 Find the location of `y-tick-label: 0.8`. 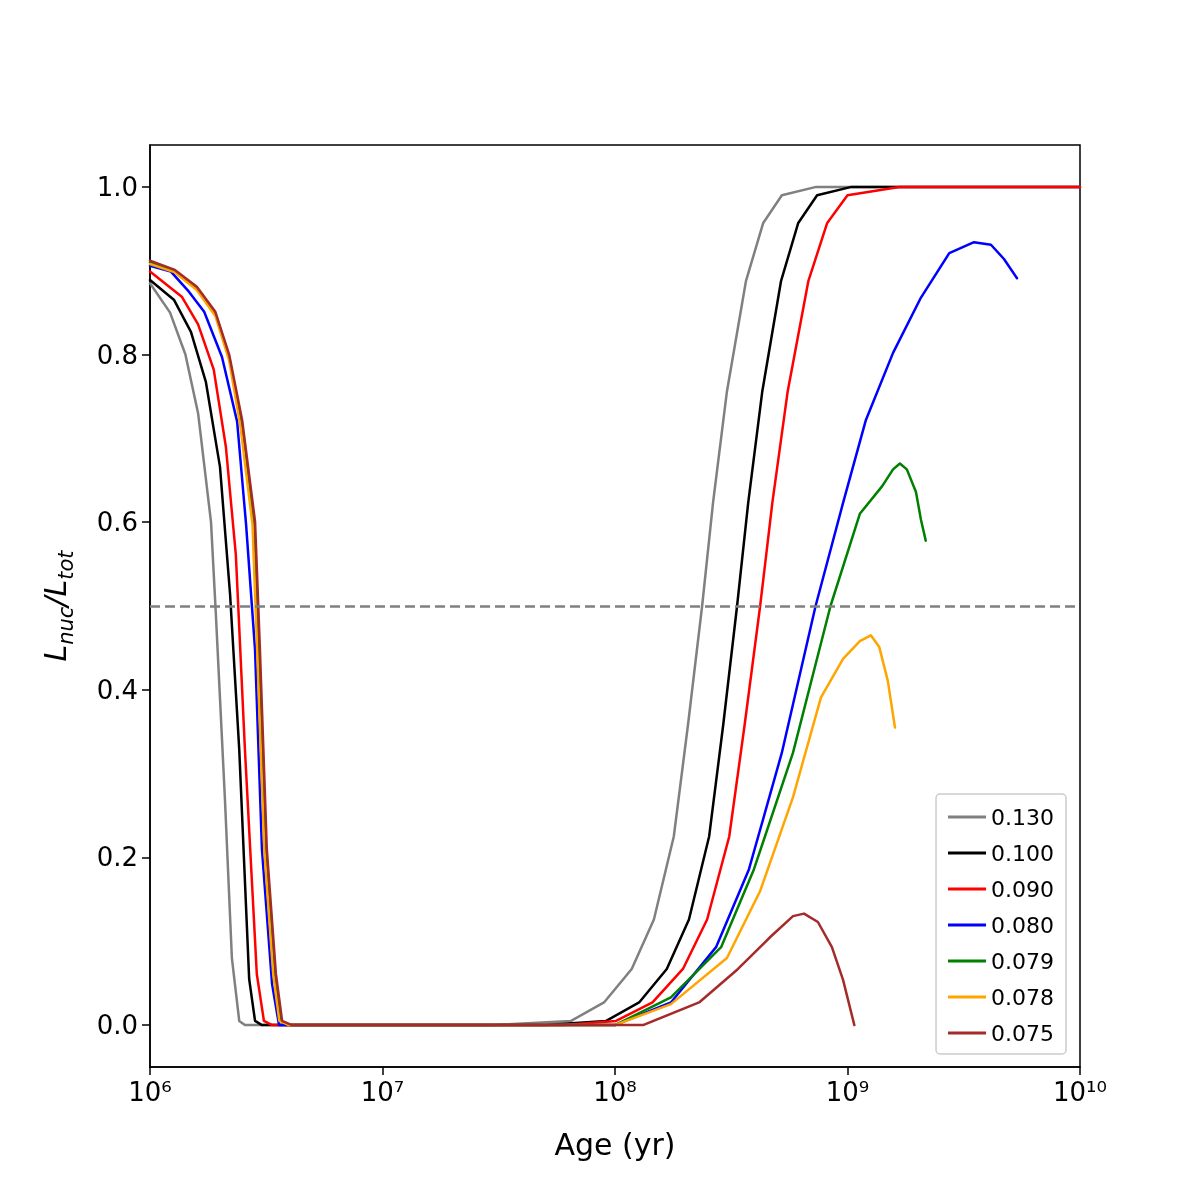

y-tick-label: 0.8 is located at coordinates (117, 354).